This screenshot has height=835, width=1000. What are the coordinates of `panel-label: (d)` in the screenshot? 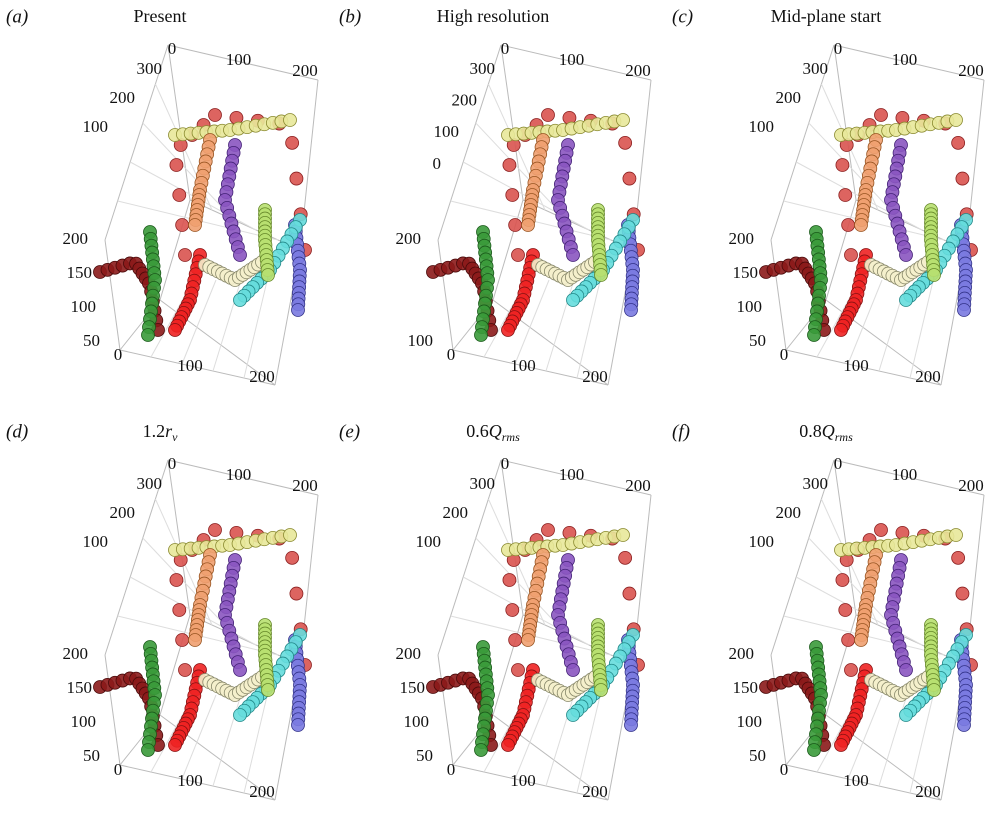 It's located at (17, 431).